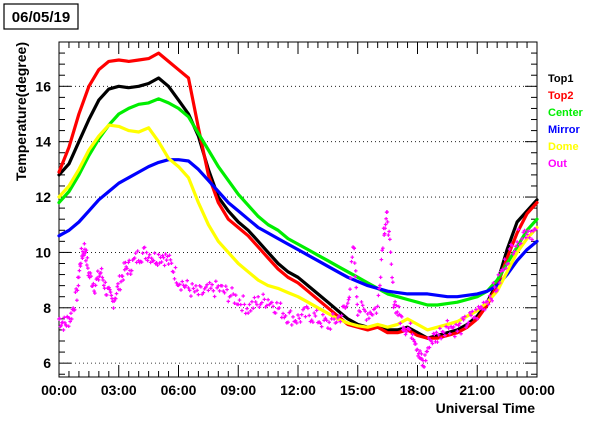  Describe the element at coordinates (238, 390) in the screenshot. I see `x-tick-label: 09:00` at that location.